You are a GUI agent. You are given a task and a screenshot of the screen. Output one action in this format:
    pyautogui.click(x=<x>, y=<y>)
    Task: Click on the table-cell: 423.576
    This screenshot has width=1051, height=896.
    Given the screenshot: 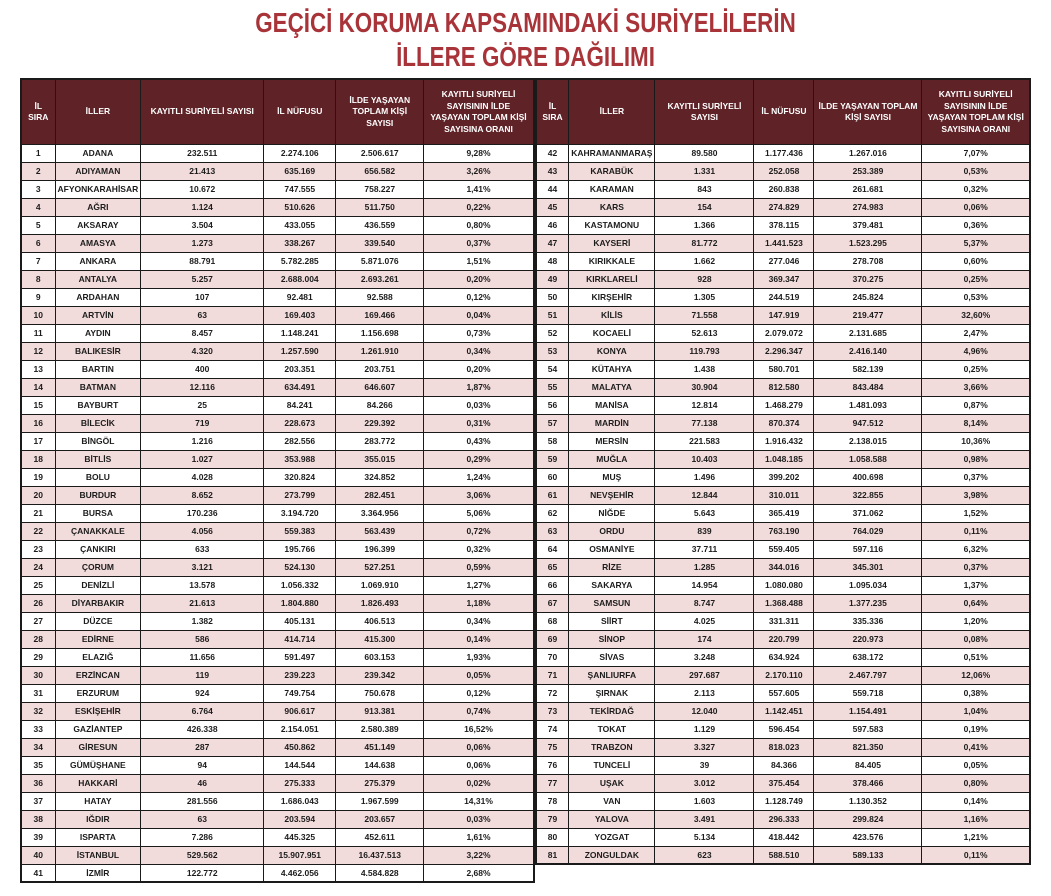 What is the action you would take?
    pyautogui.click(x=868, y=837)
    